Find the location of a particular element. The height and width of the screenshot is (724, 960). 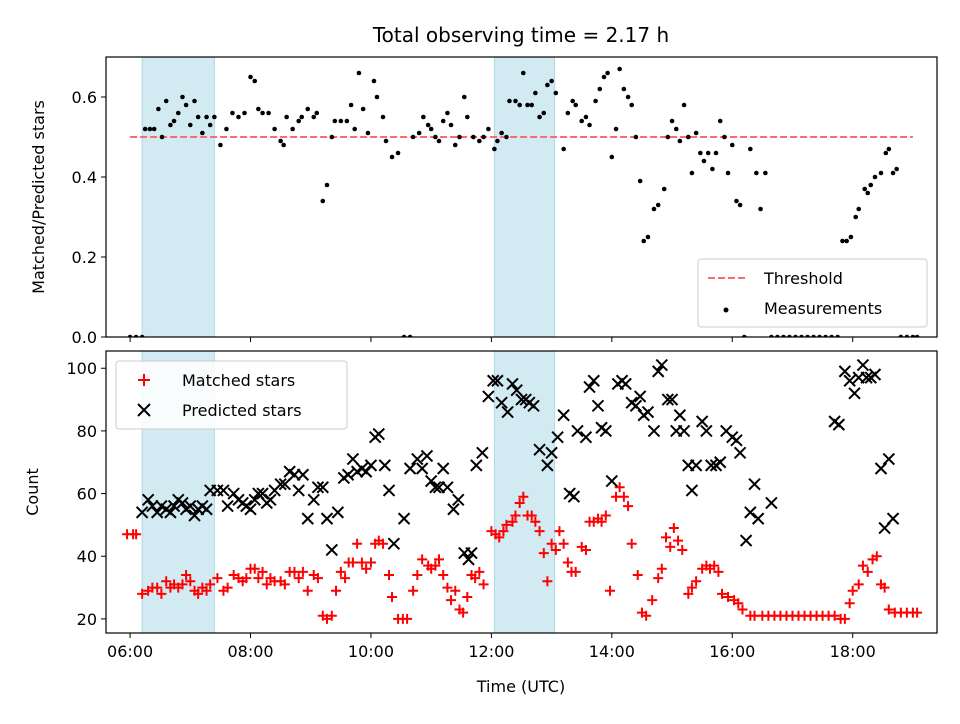

legend-threshold-label: Threshold is located at coordinates (803, 278).